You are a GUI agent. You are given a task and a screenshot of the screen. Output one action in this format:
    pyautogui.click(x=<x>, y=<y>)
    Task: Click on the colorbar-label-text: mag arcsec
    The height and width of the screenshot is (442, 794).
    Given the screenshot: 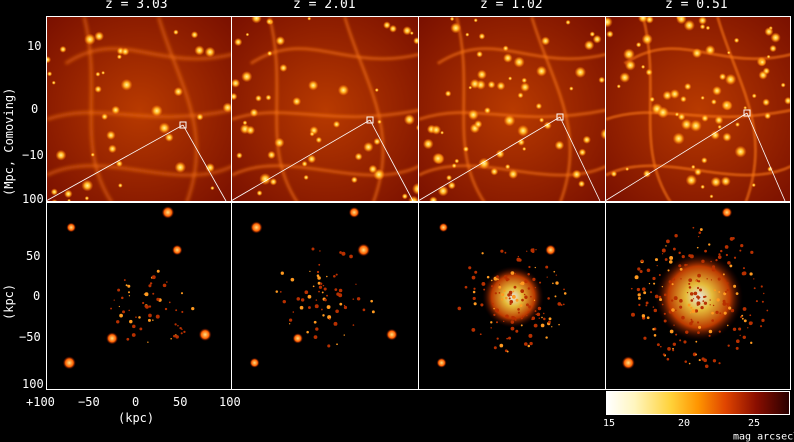 What is the action you would take?
    pyautogui.click(x=763, y=436)
    